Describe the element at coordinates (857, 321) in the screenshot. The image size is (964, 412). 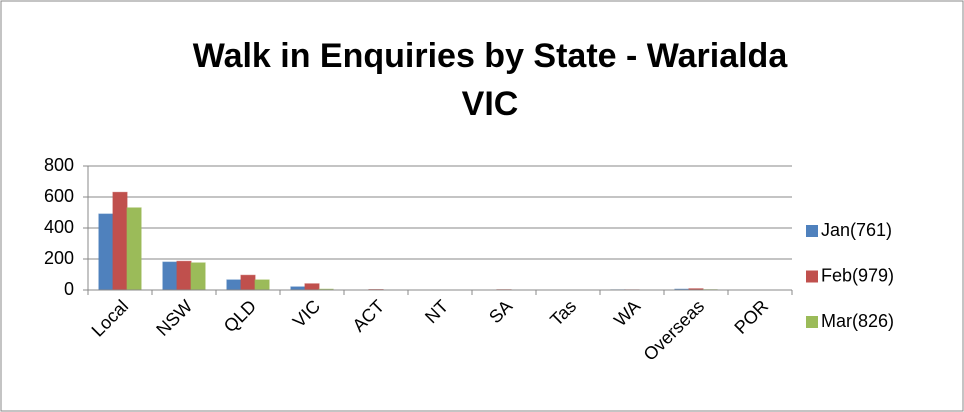
I see `legend-label: Mar(826)` at that location.